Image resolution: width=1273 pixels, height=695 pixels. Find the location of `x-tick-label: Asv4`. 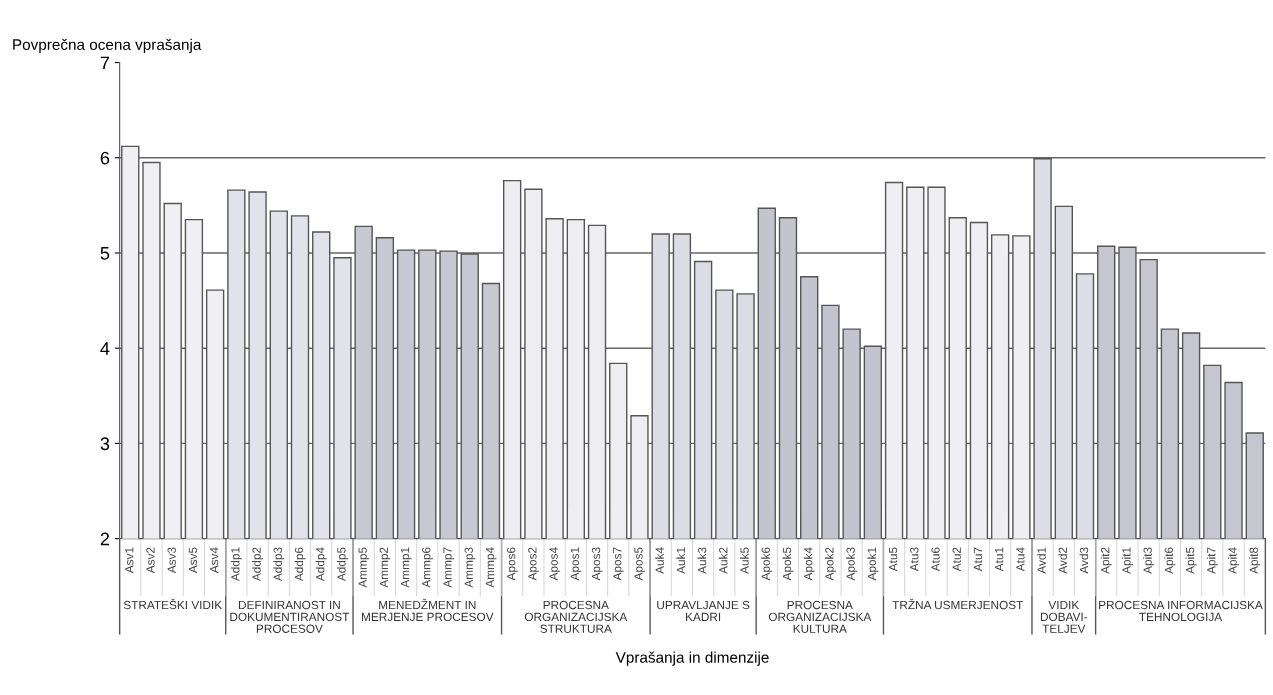

x-tick-label: Asv4 is located at coordinates (214, 560).